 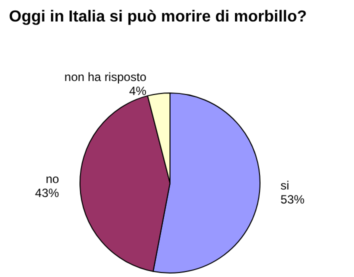 What do you see at coordinates (158, 17) in the screenshot?
I see `chart-title: Oggi in Italia si può morire di morbillo?` at bounding box center [158, 17].